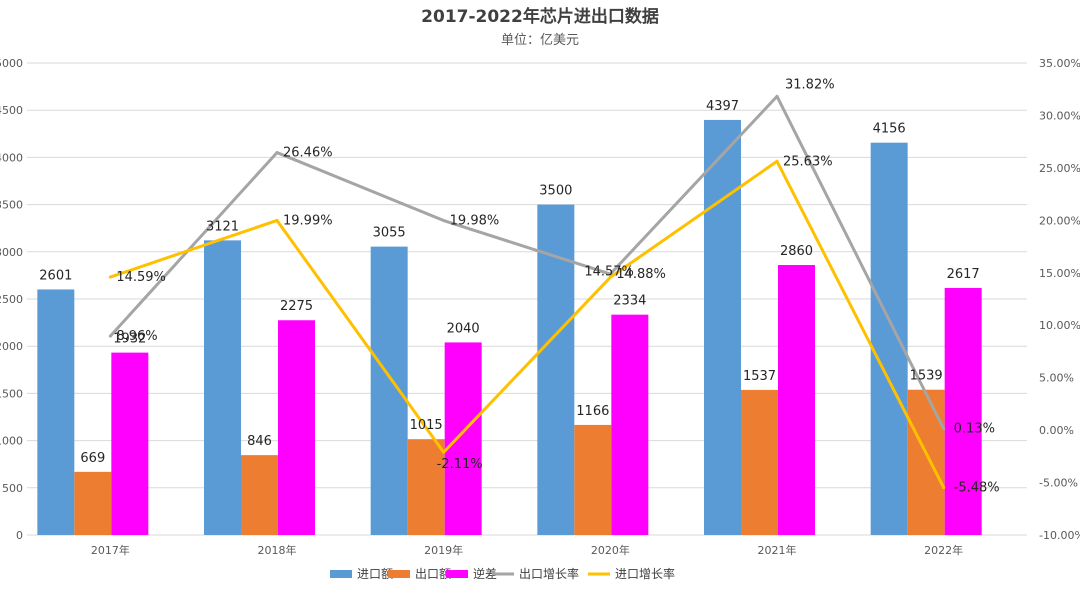 The width and height of the screenshot is (1080, 594). Describe the element at coordinates (1059, 115) in the screenshot. I see `y2-tick-label-8: 30.00%` at that location.